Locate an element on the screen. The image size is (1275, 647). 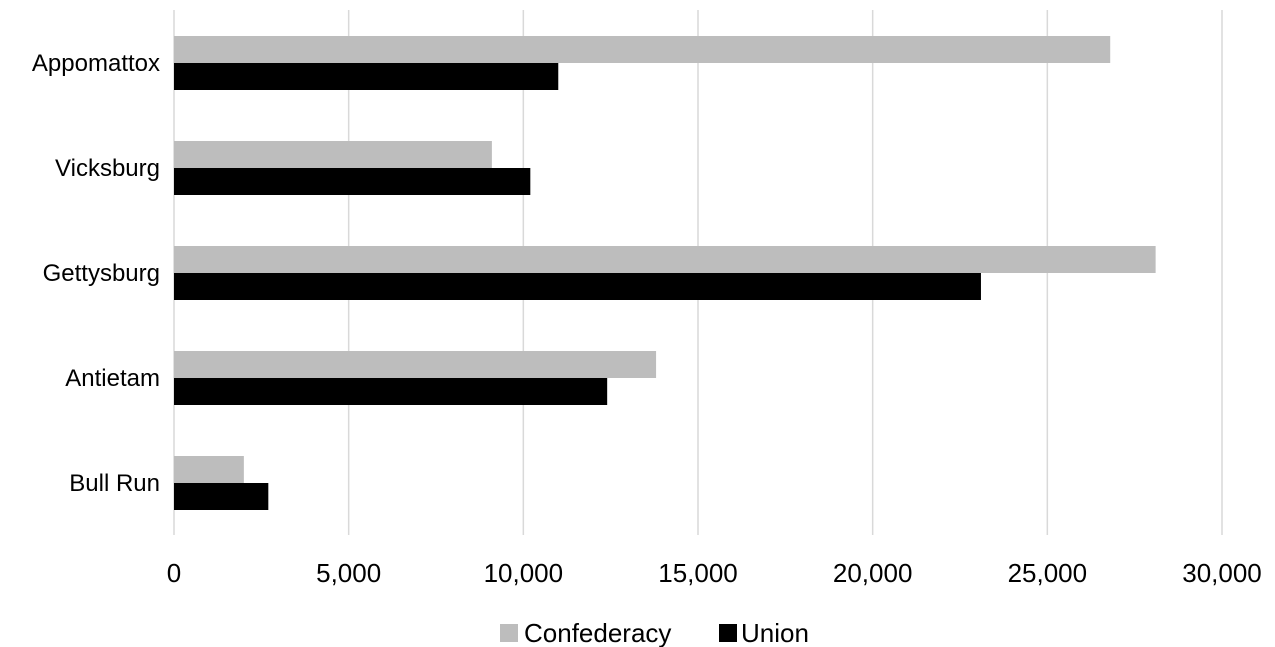
legend-label-union: Union is located at coordinates (775, 632).